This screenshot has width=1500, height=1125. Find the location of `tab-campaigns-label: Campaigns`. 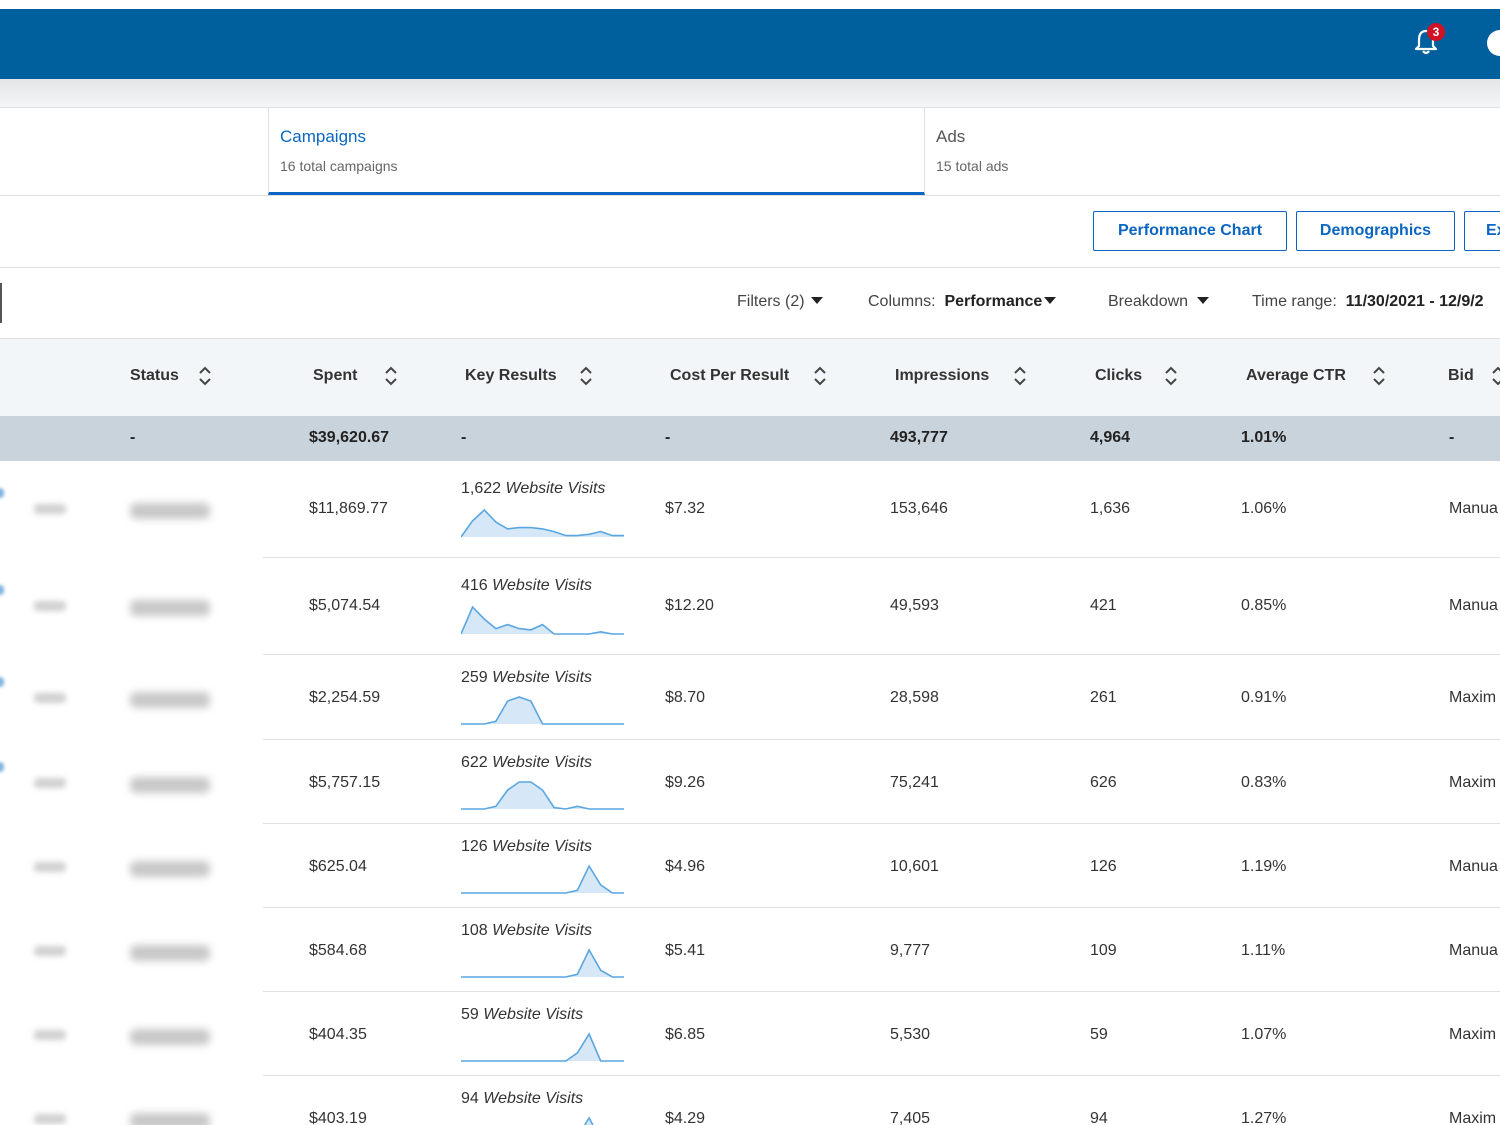

tab-campaigns-label: Campaigns is located at coordinates (323, 136).